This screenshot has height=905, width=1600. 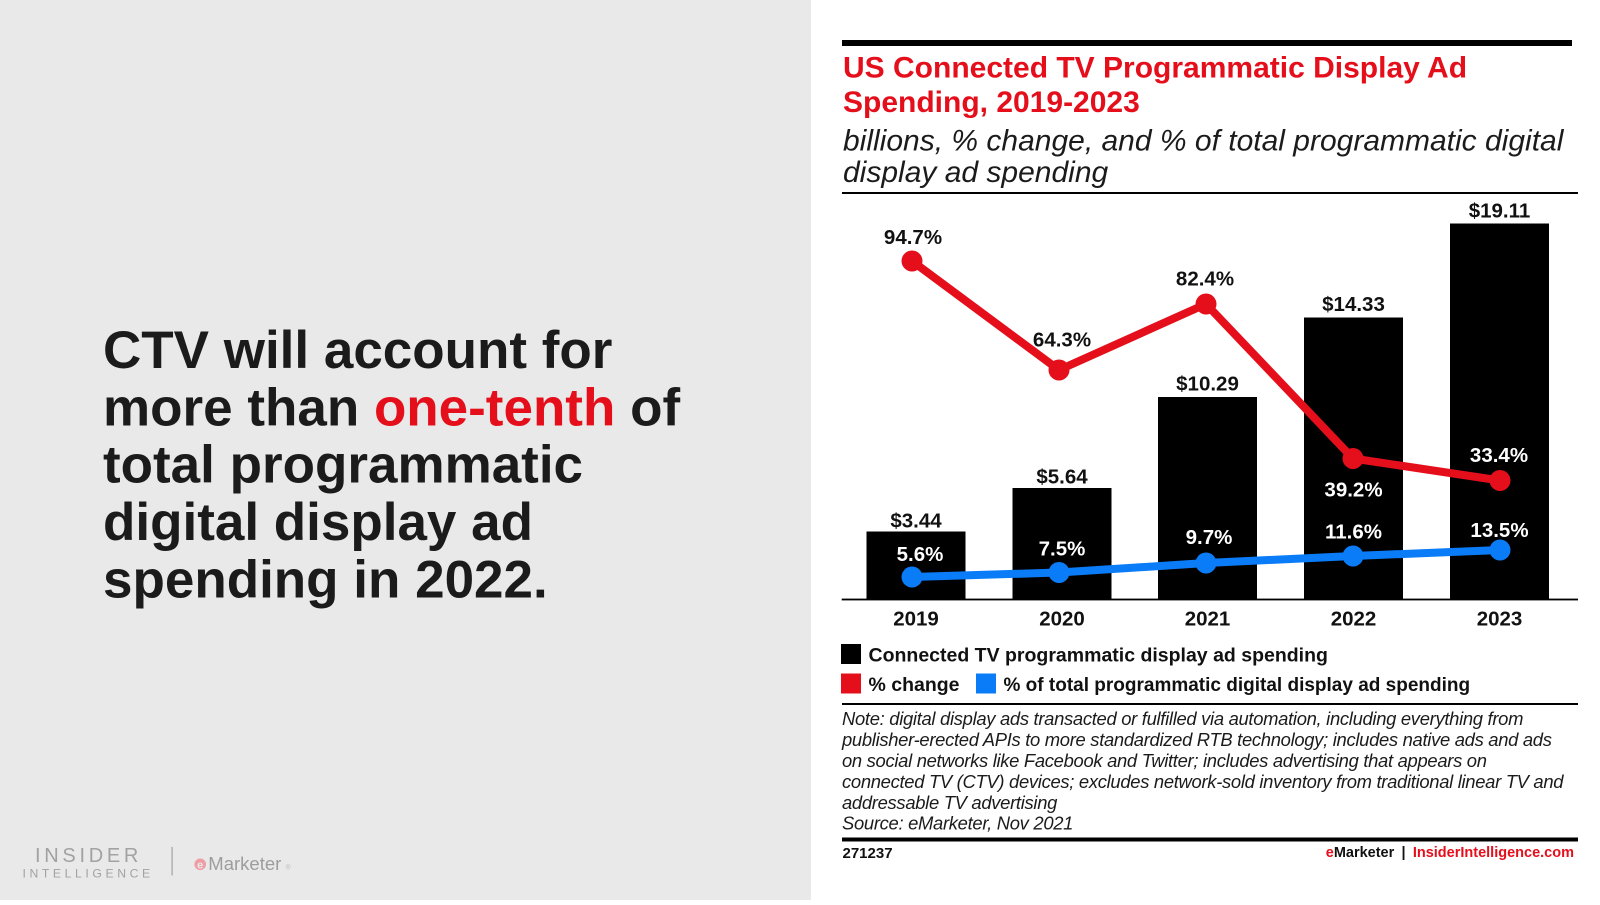 I want to click on svg-text: display ad spending, so click(x=976, y=172).